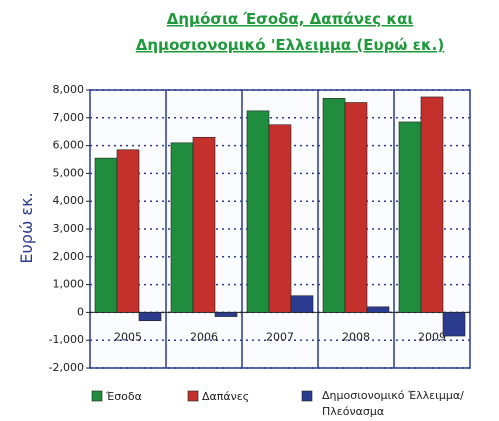  I want to click on x-tick-label: 2005, so click(128, 336).